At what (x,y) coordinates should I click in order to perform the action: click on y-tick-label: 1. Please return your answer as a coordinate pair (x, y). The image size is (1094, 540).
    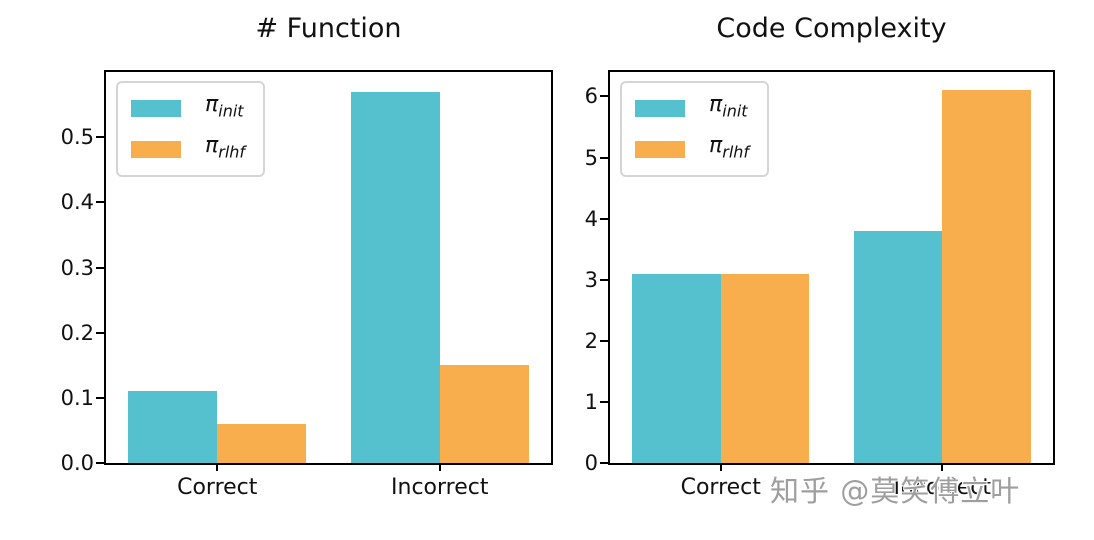
    Looking at the image, I should click on (591, 401).